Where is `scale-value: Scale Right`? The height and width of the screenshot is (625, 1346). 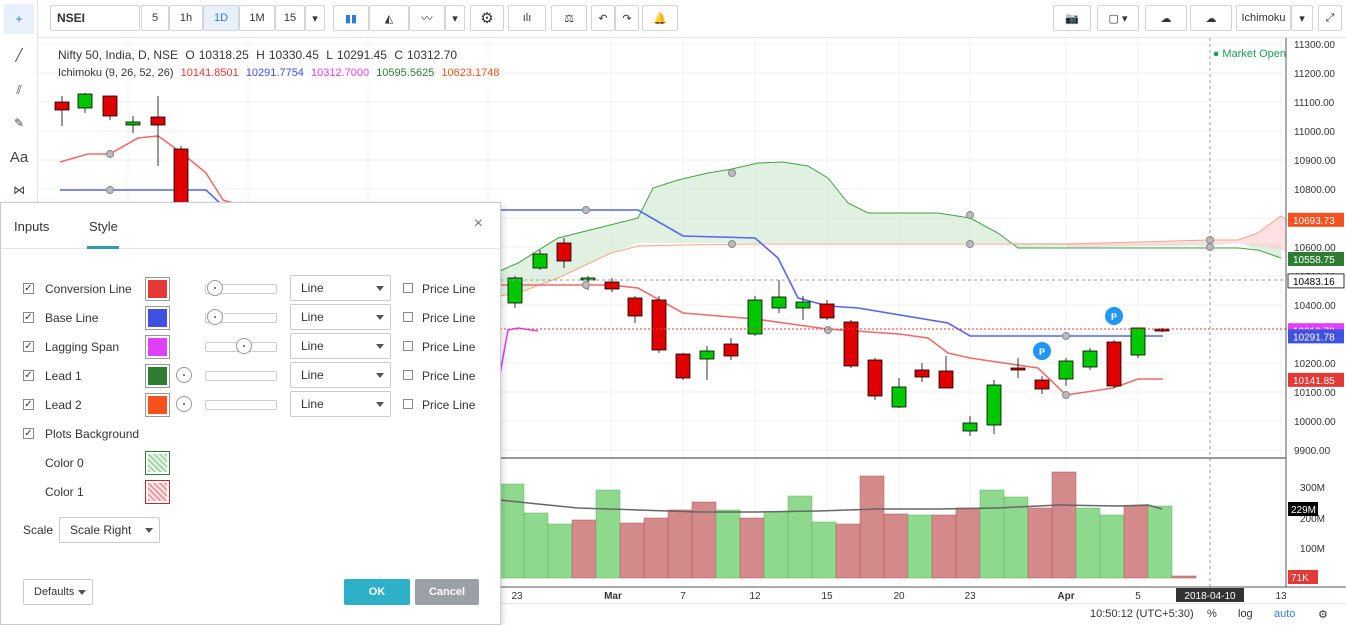 scale-value: Scale Right is located at coordinates (101, 530).